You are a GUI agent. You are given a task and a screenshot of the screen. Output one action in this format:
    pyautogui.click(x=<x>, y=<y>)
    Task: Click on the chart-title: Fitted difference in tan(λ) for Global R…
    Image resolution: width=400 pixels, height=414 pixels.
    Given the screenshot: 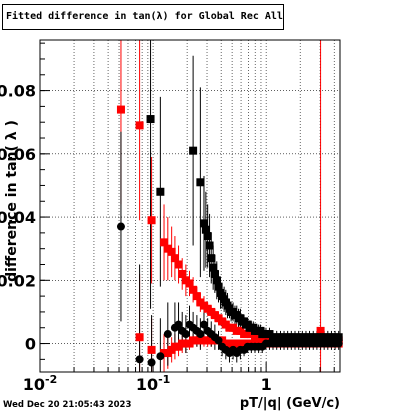 What is the action you would take?
    pyautogui.click(x=143, y=17)
    